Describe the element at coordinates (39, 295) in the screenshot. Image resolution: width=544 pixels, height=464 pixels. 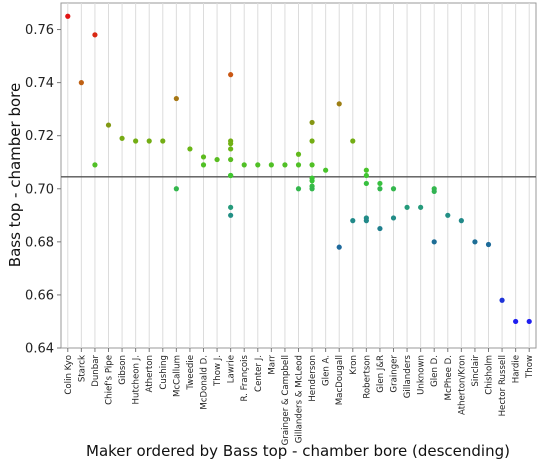
I see `y-tick-label: 0.66` at that location.